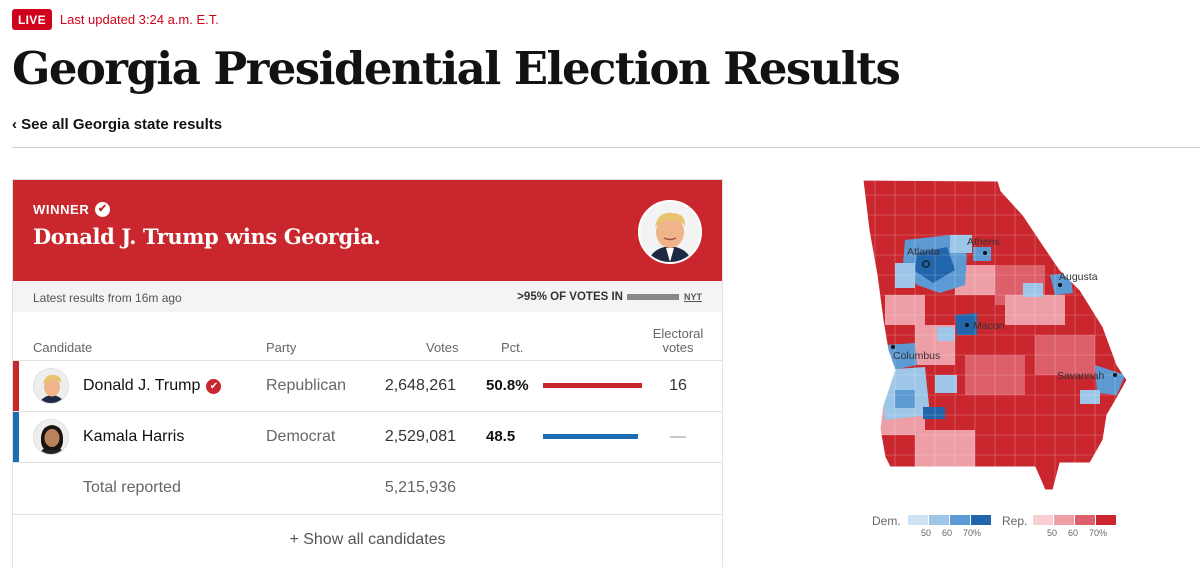  What do you see at coordinates (442, 347) in the screenshot?
I see `header-votes: Votes` at bounding box center [442, 347].